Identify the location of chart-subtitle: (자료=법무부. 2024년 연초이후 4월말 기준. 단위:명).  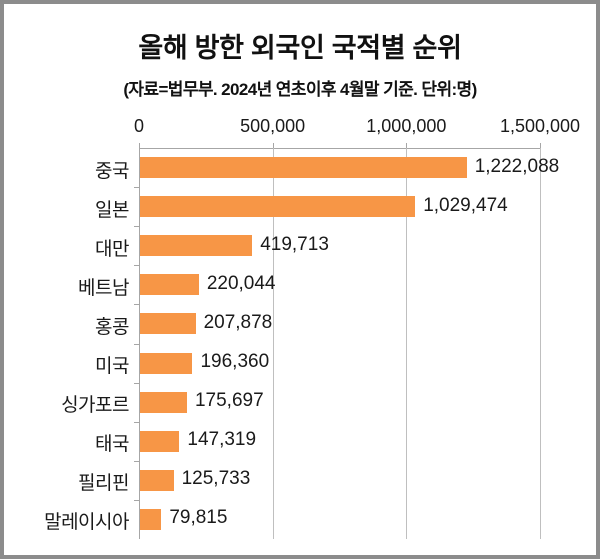
(300, 89).